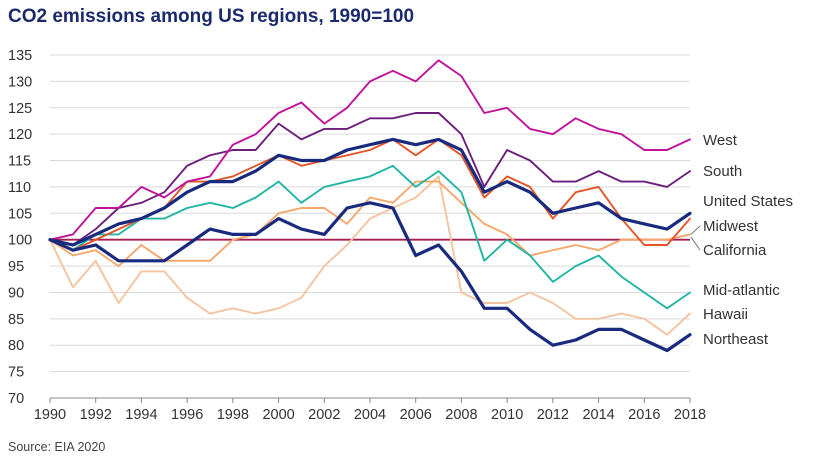  Describe the element at coordinates (16, 373) in the screenshot. I see `y-tick-label: 75` at that location.